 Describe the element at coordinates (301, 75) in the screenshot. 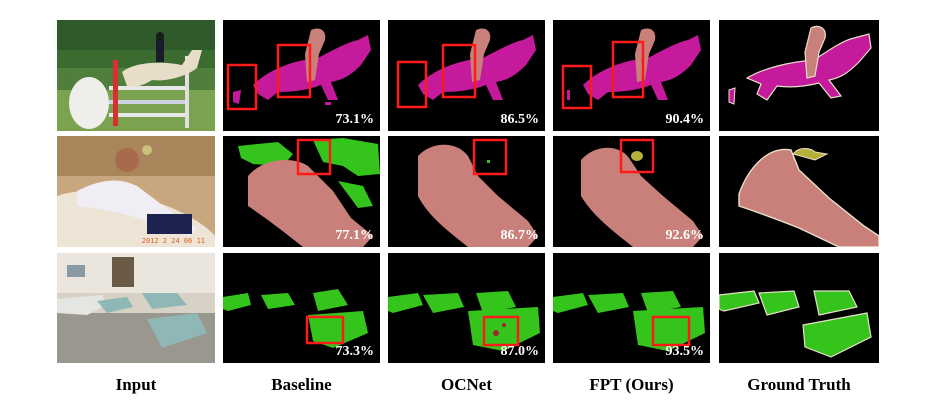

I see `baseline-segmentation-horse: 73.1%` at that location.